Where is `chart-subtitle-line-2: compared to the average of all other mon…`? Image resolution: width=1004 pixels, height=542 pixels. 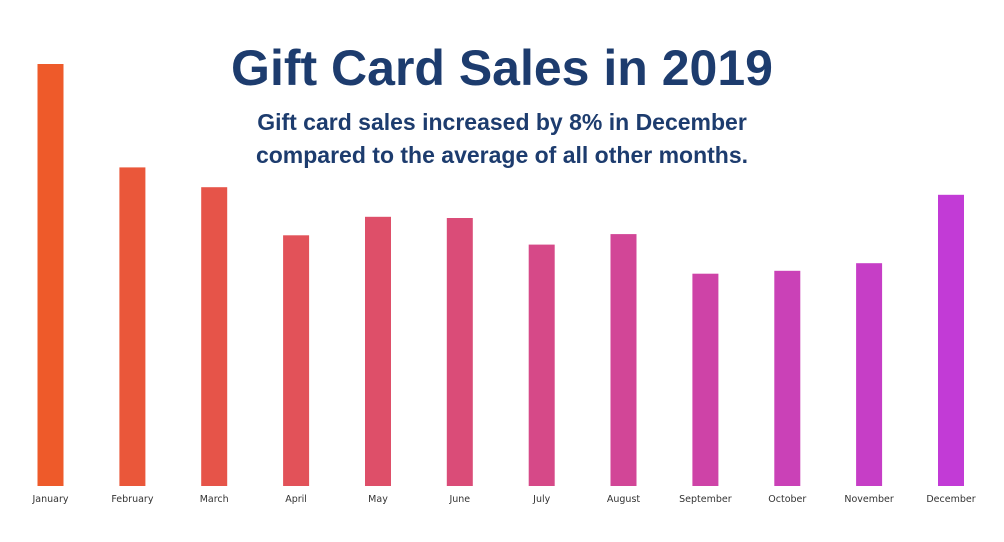
chart-subtitle-line-2: compared to the average of all other mon… is located at coordinates (502, 155).